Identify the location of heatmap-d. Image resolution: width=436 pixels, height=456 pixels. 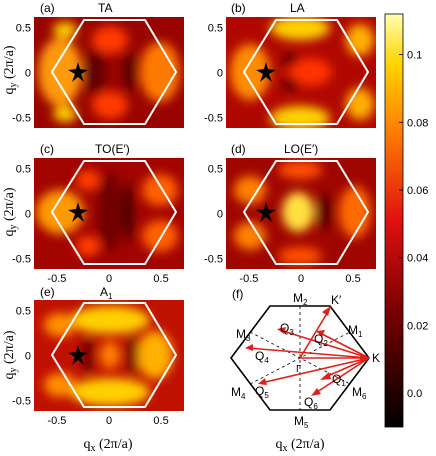
(301, 213).